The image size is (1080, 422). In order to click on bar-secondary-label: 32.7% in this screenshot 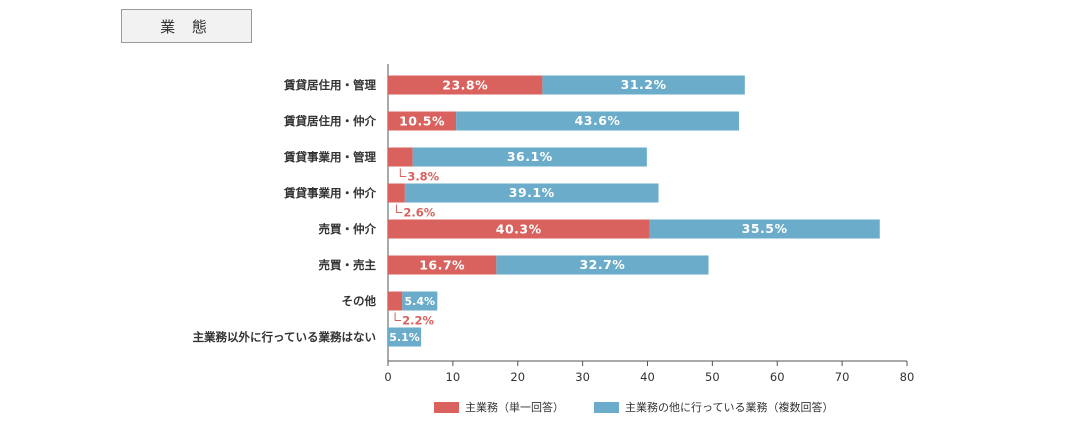, I will do `click(602, 264)`.